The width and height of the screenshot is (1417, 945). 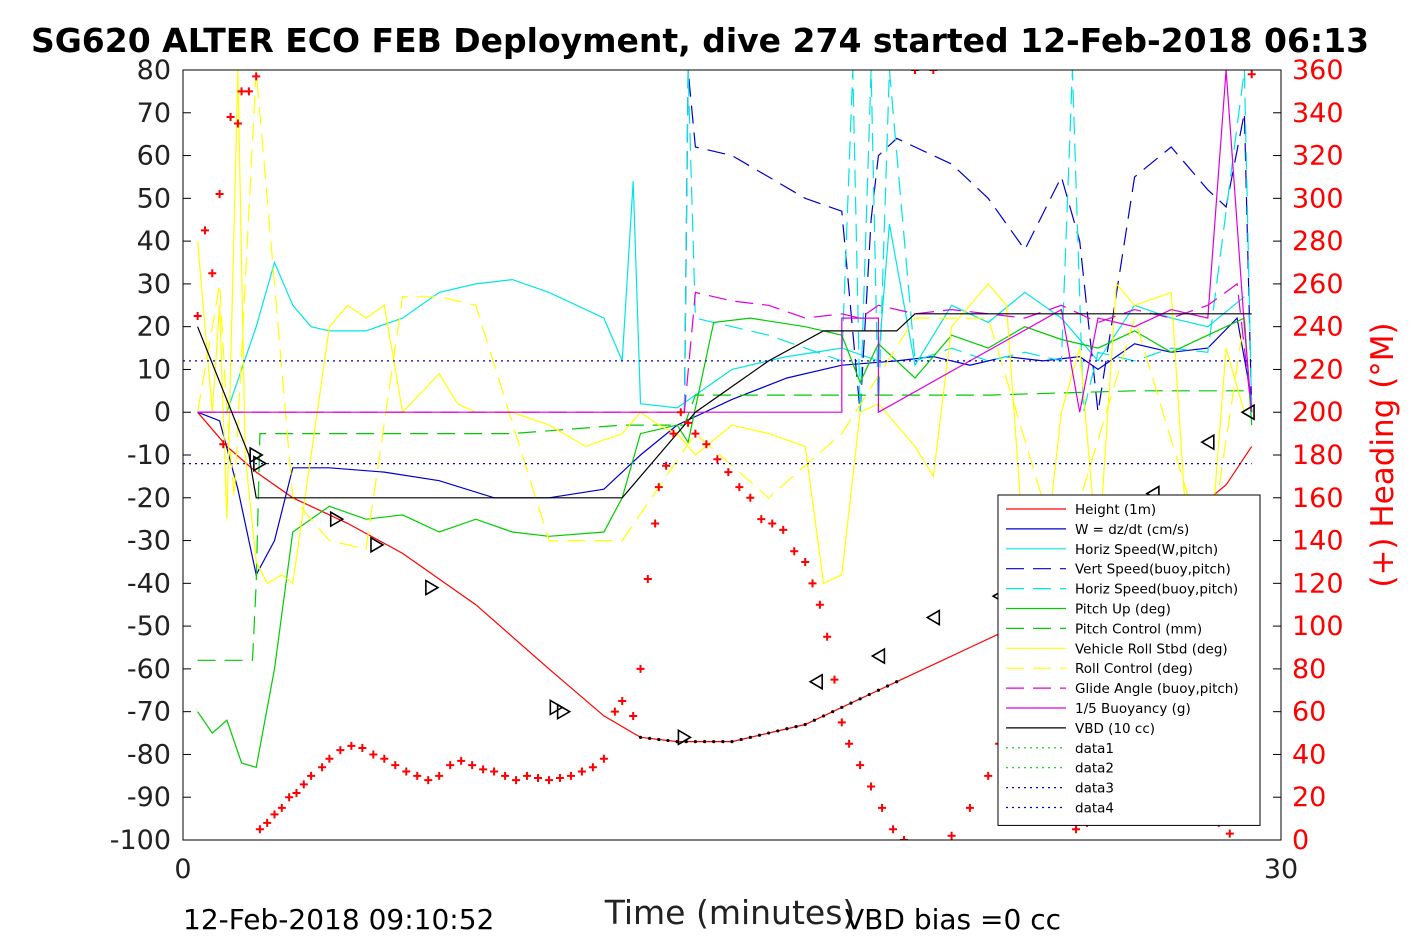 What do you see at coordinates (1132, 530) in the screenshot?
I see `legend-label: W = dz/dt (cm/s)` at bounding box center [1132, 530].